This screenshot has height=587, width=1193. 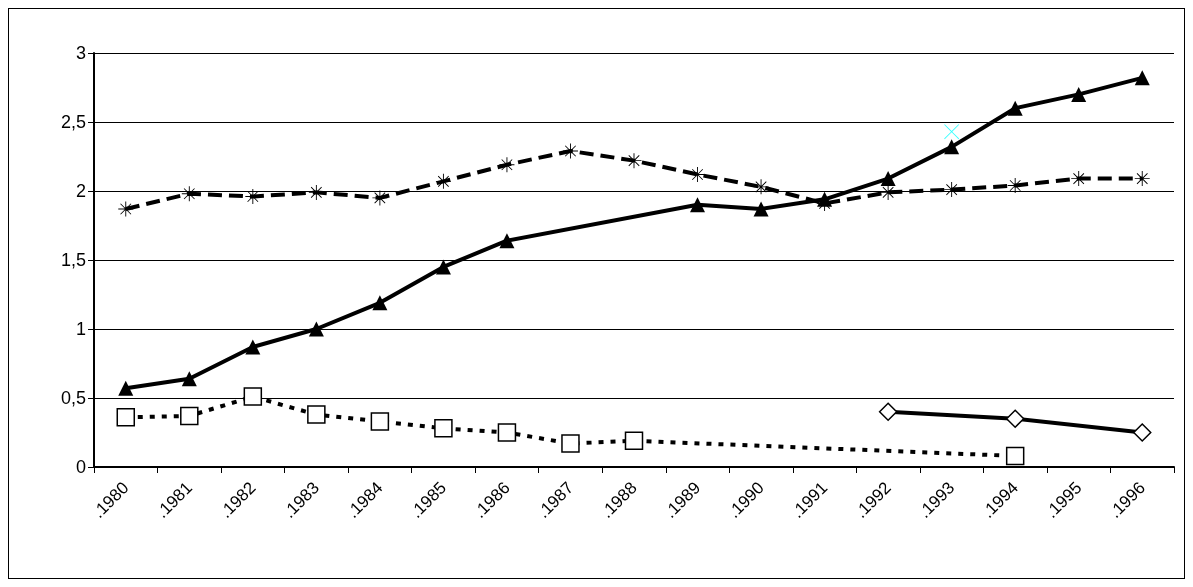 What do you see at coordinates (80, 53) in the screenshot?
I see `y-tick-label: 3` at bounding box center [80, 53].